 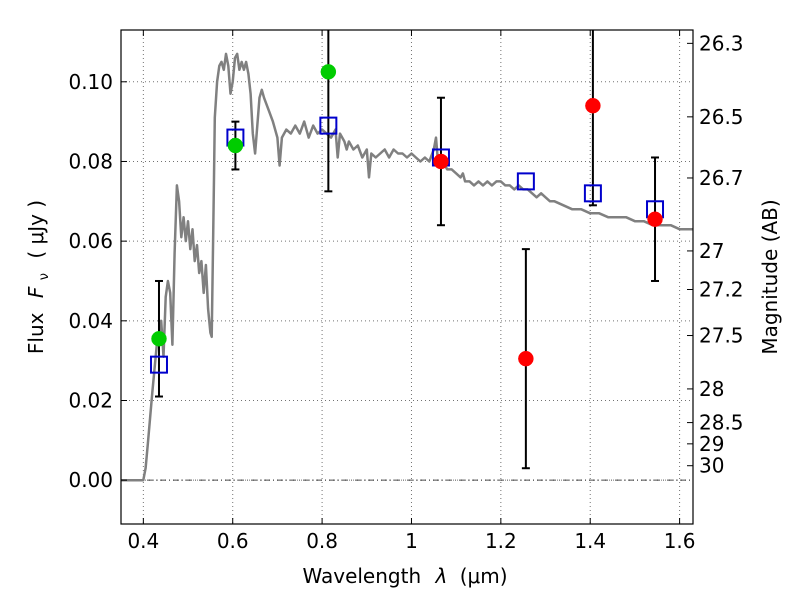 What do you see at coordinates (90, 82) in the screenshot?
I see `y-tick-label: 0.10` at bounding box center [90, 82].